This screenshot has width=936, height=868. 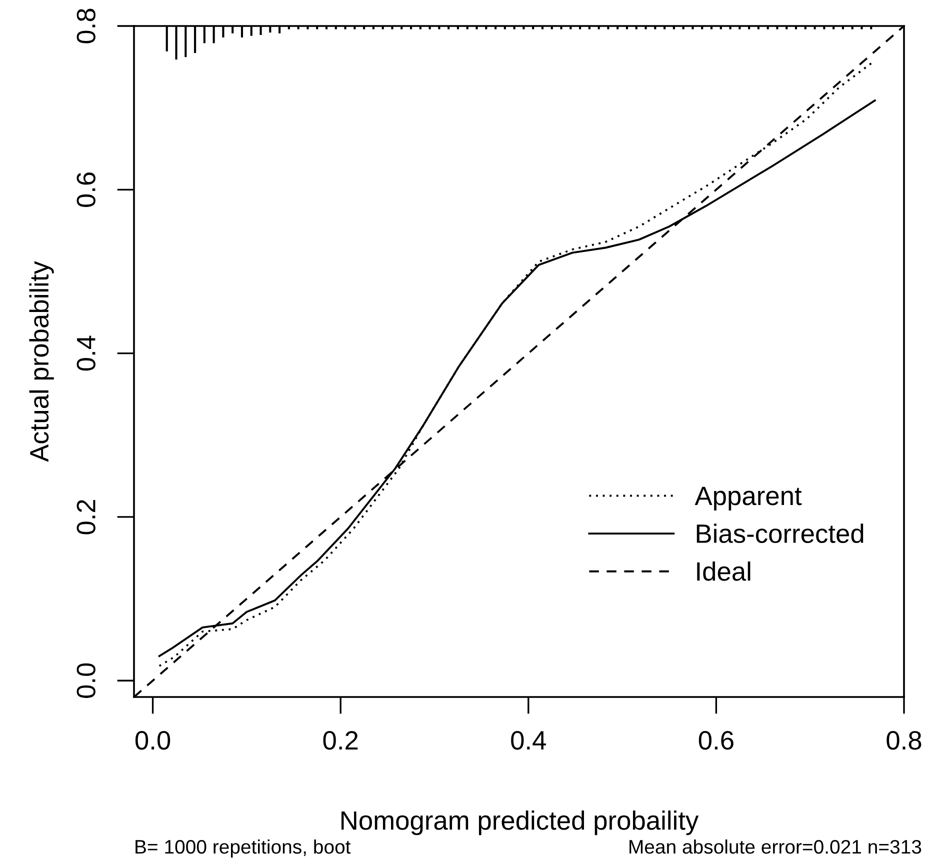 What do you see at coordinates (723, 571) in the screenshot?
I see `legend-label: Ideal` at bounding box center [723, 571].